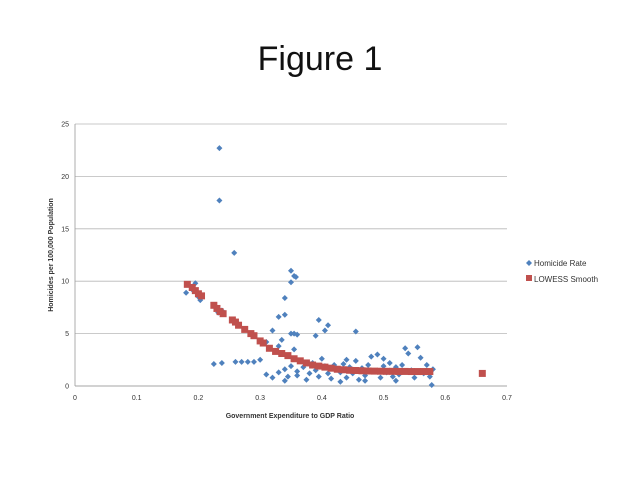 The image size is (640, 480). Describe the element at coordinates (445, 398) in the screenshot. I see `x-tick-label: 0.6` at that location.